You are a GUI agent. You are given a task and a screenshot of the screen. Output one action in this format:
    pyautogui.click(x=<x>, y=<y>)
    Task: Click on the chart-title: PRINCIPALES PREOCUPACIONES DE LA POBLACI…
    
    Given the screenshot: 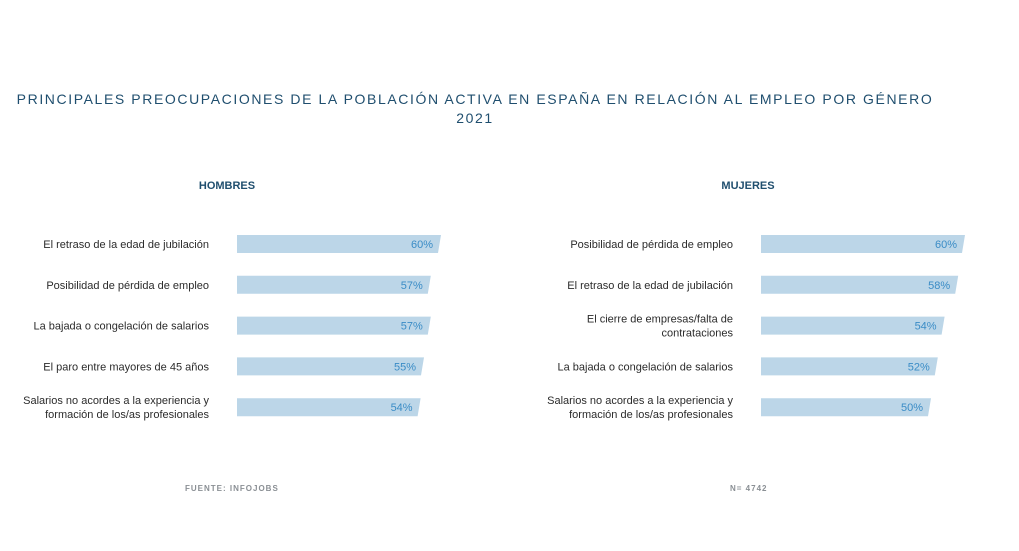 What is the action you would take?
    pyautogui.click(x=475, y=109)
    